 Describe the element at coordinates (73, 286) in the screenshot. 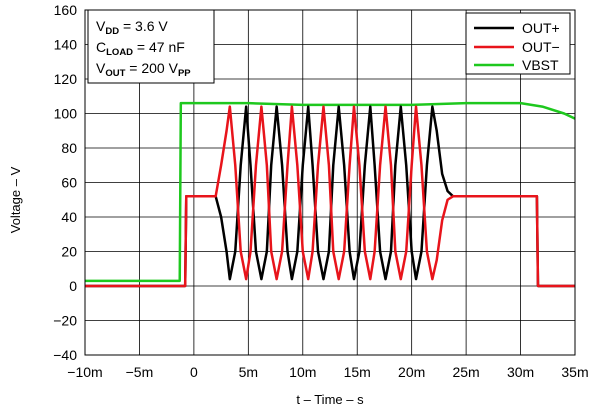

I see `y-tick-label: 0` at that location.